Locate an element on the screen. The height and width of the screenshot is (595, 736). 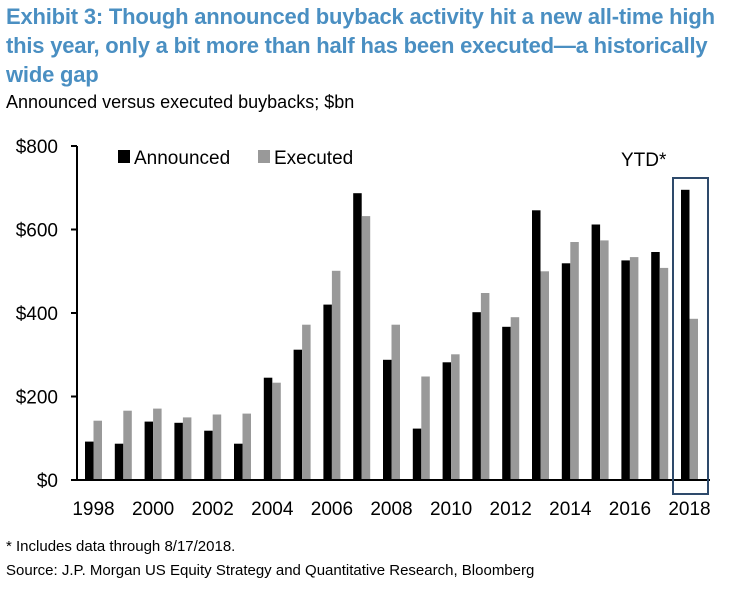
x-tick-label: 2006 is located at coordinates (332, 509).